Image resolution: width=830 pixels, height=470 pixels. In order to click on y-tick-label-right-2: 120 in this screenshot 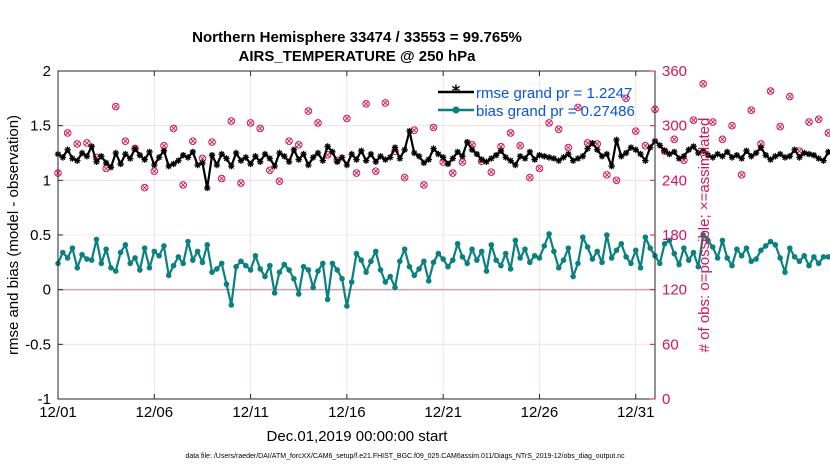, I will do `click(674, 290)`.